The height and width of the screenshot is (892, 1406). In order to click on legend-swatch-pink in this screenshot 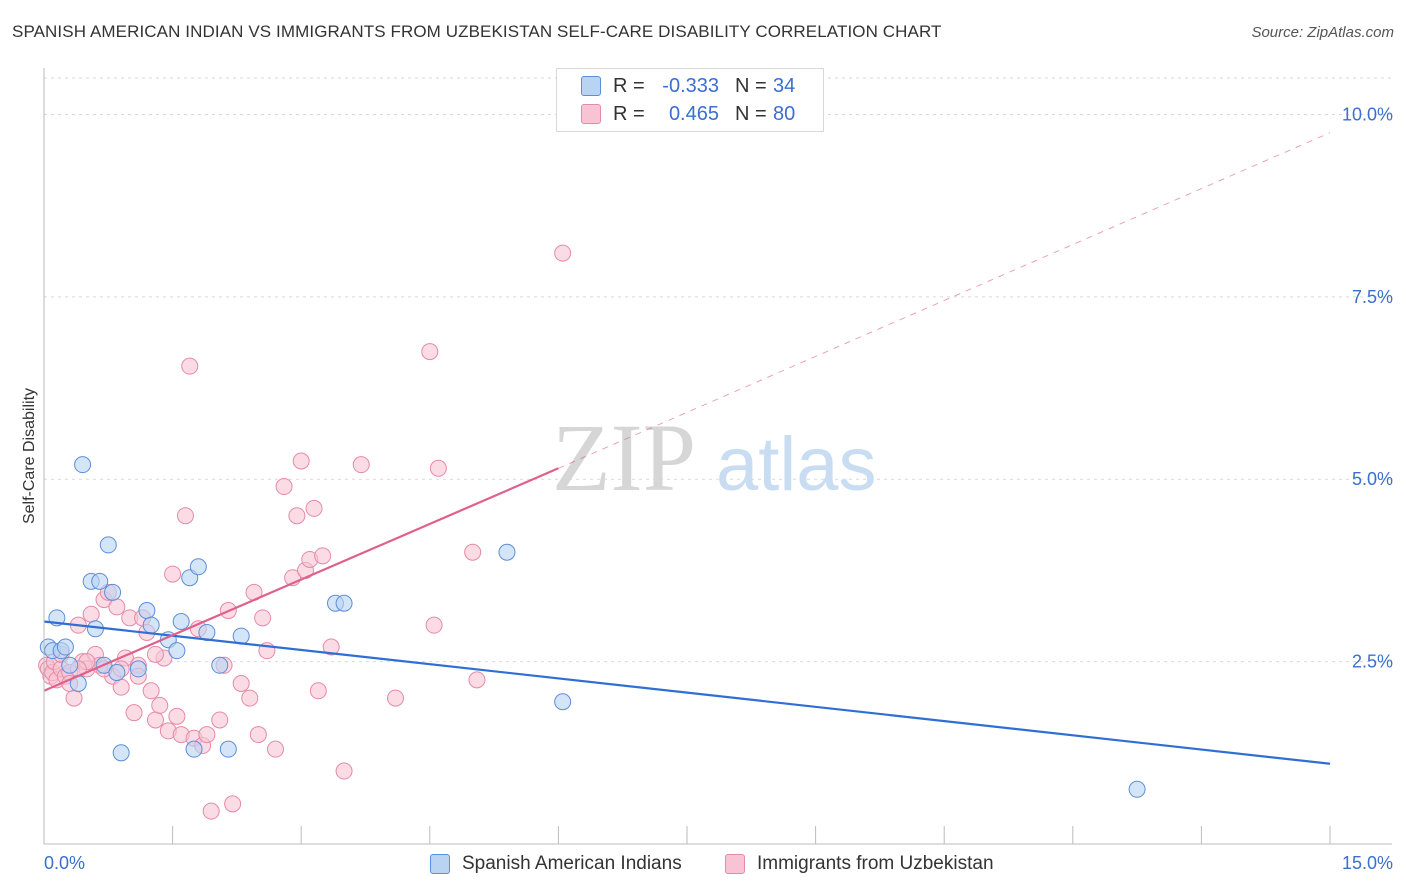, I will do `click(591, 114)`.